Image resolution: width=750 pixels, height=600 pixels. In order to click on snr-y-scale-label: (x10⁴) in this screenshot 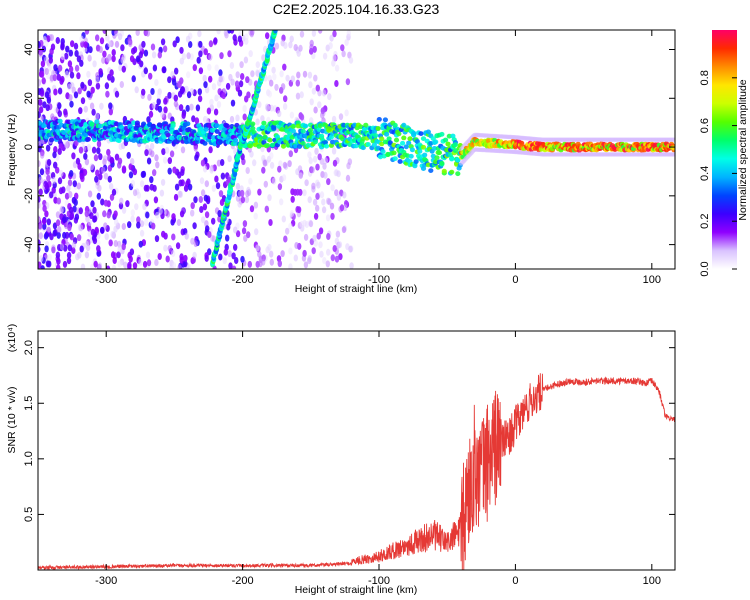, I will do `click(12, 338)`.